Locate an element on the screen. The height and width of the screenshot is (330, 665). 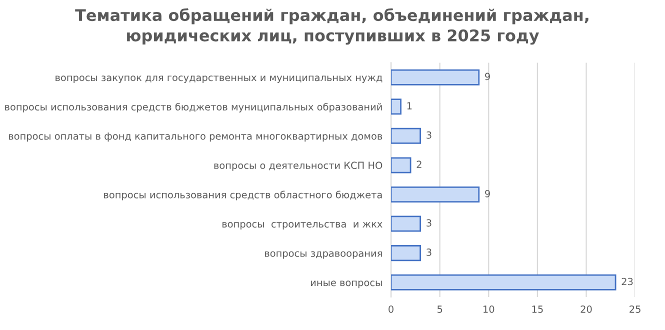
x-tick-label: 5 is located at coordinates (439, 309).